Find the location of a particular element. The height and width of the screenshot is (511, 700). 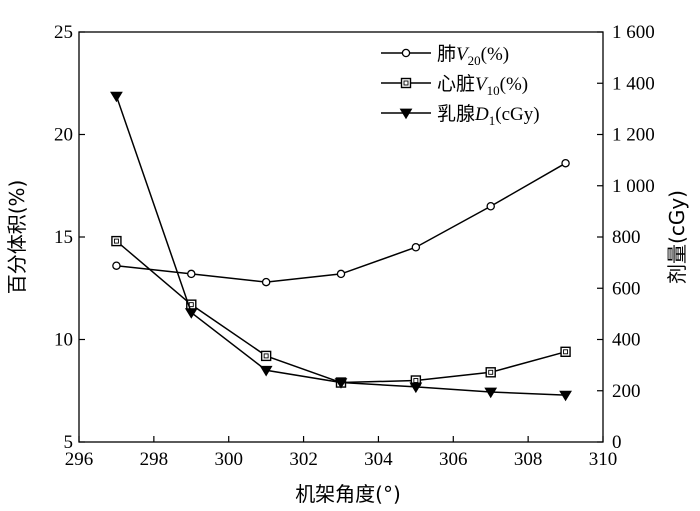

x-tick-label: 298 is located at coordinates (154, 459).